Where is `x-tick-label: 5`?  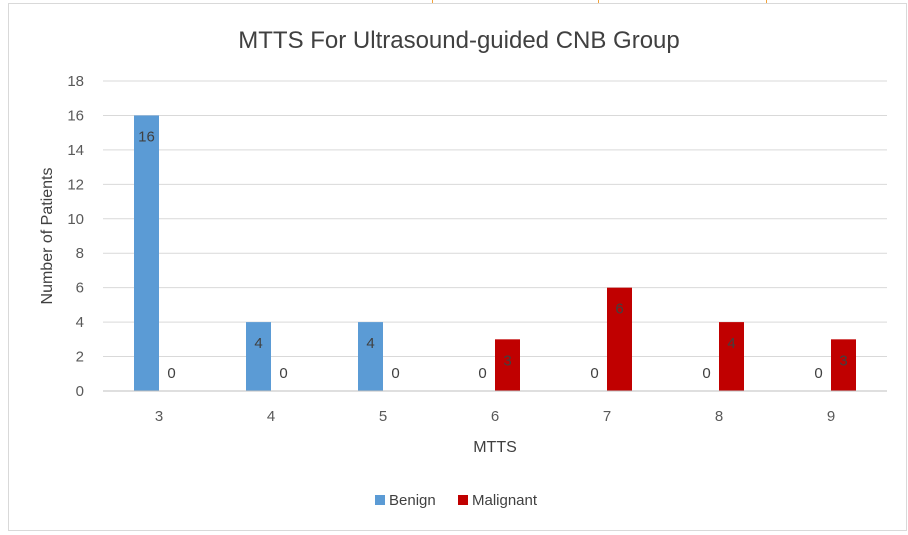 x-tick-label: 5 is located at coordinates (383, 416).